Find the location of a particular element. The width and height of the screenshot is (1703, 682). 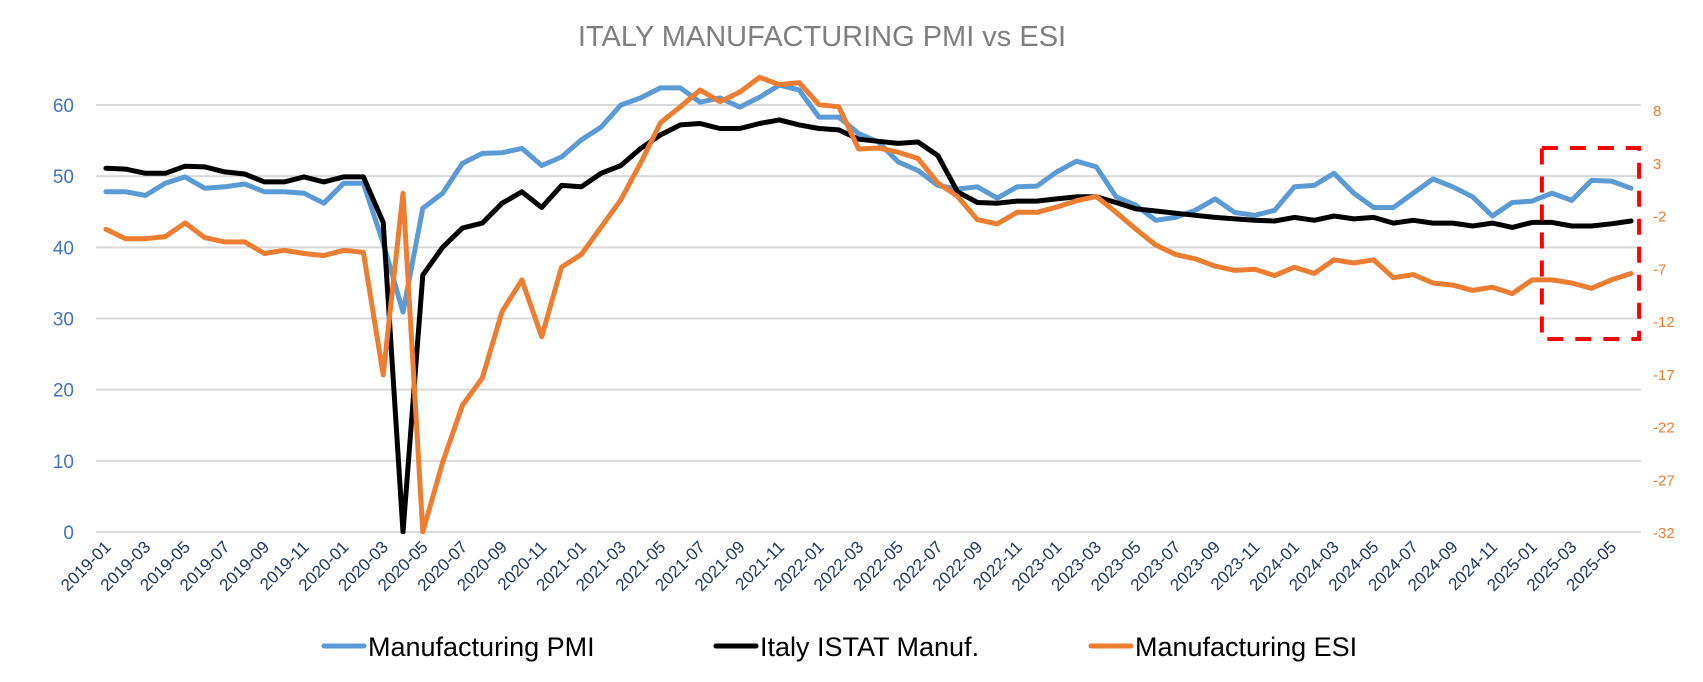

y-axis-left: 0 10 20 30 40 50 60 is located at coordinates (63, 320).